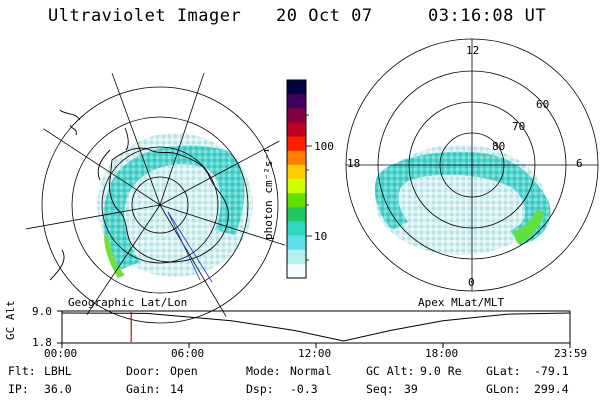  Describe the element at coordinates (321, 236) in the screenshot. I see `colorbar-tick-10: 10` at that location.